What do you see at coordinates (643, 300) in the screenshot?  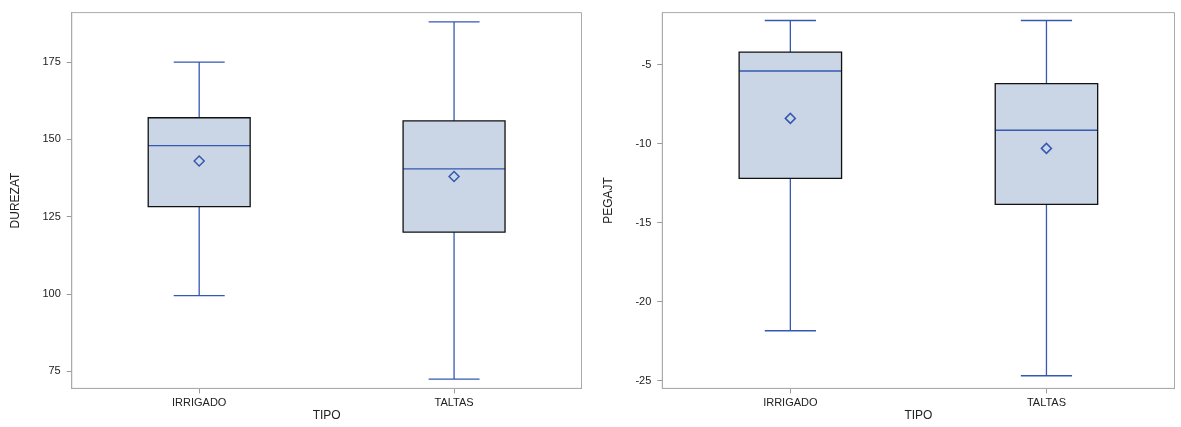 I see `y-tick-label: -20` at bounding box center [643, 300].